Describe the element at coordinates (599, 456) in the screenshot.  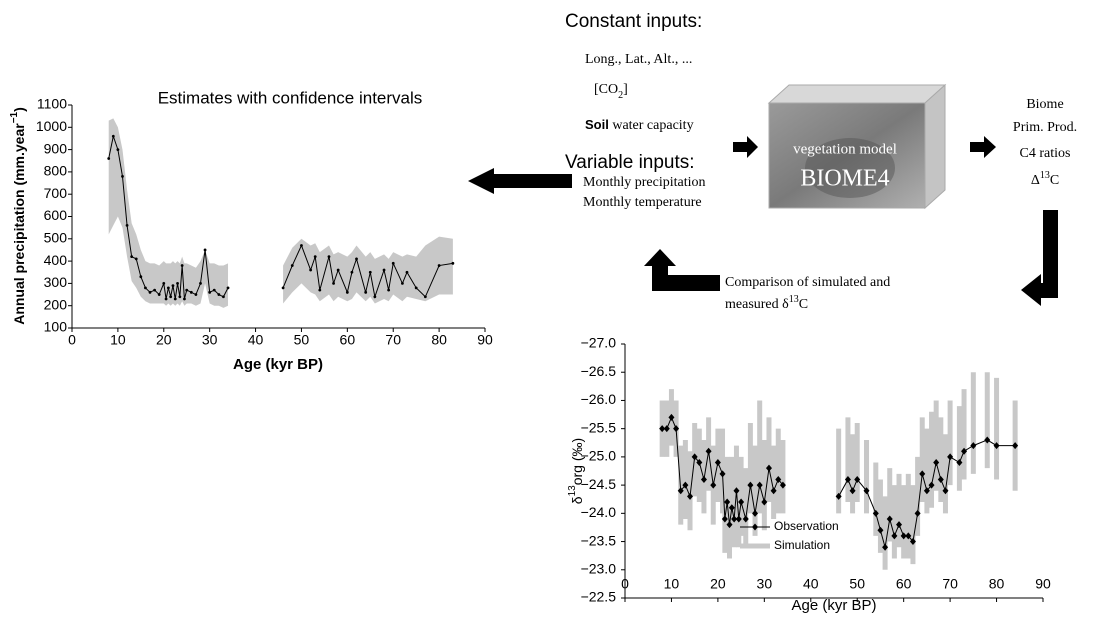
I see `y-tick-label: −25.0` at that location.